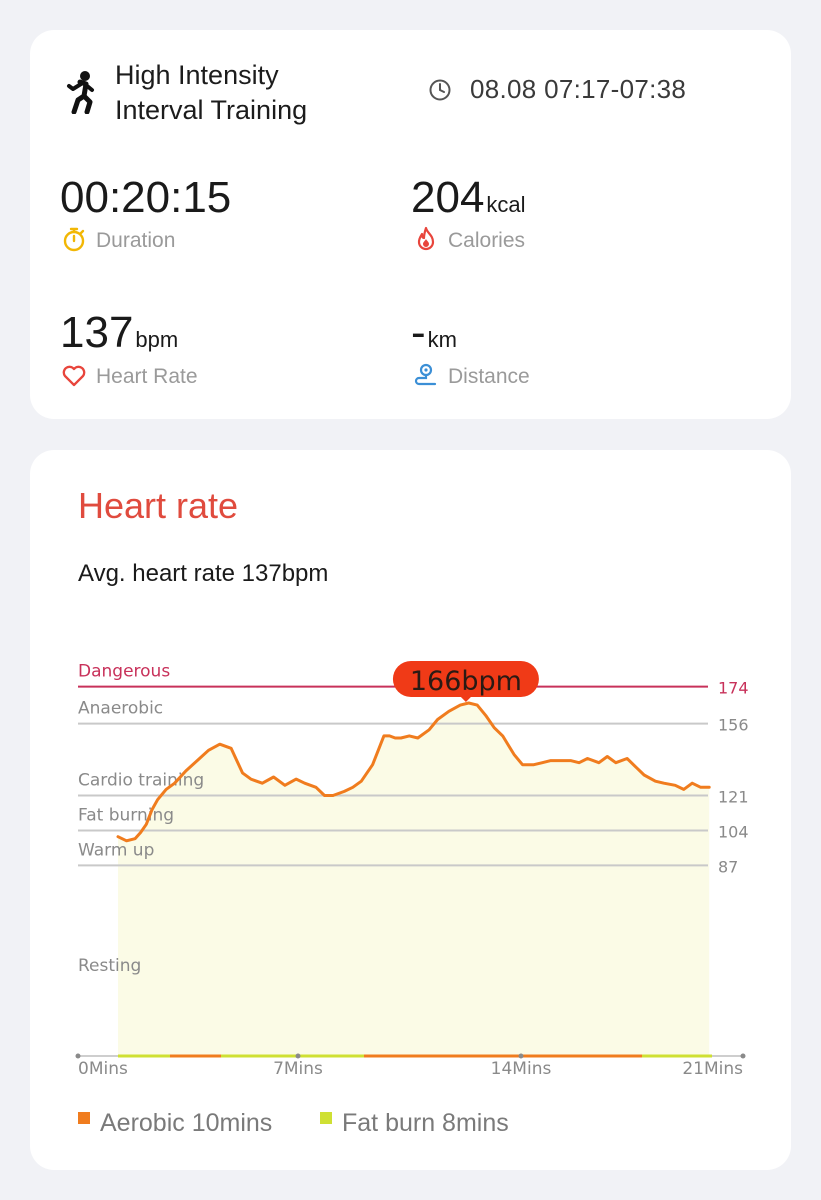  Describe the element at coordinates (158, 505) in the screenshot. I see `heart-rate-title: Heart rate` at that location.